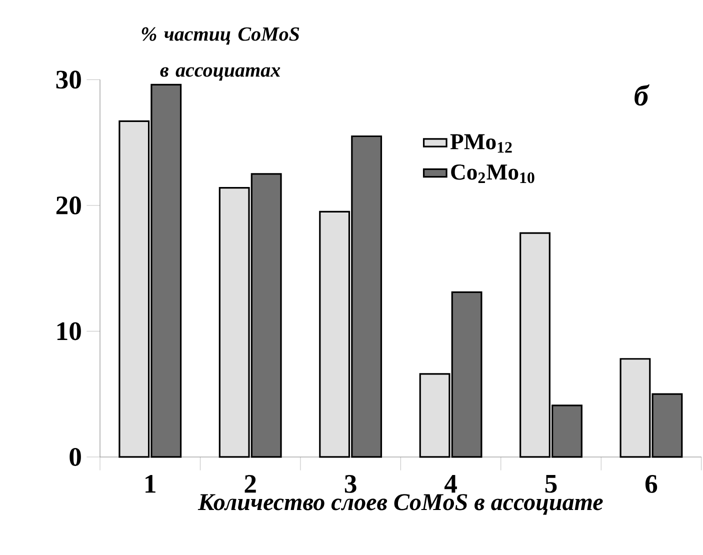 The width and height of the screenshot is (703, 555). I want to click on x-tick-label: 2, so click(250, 484).